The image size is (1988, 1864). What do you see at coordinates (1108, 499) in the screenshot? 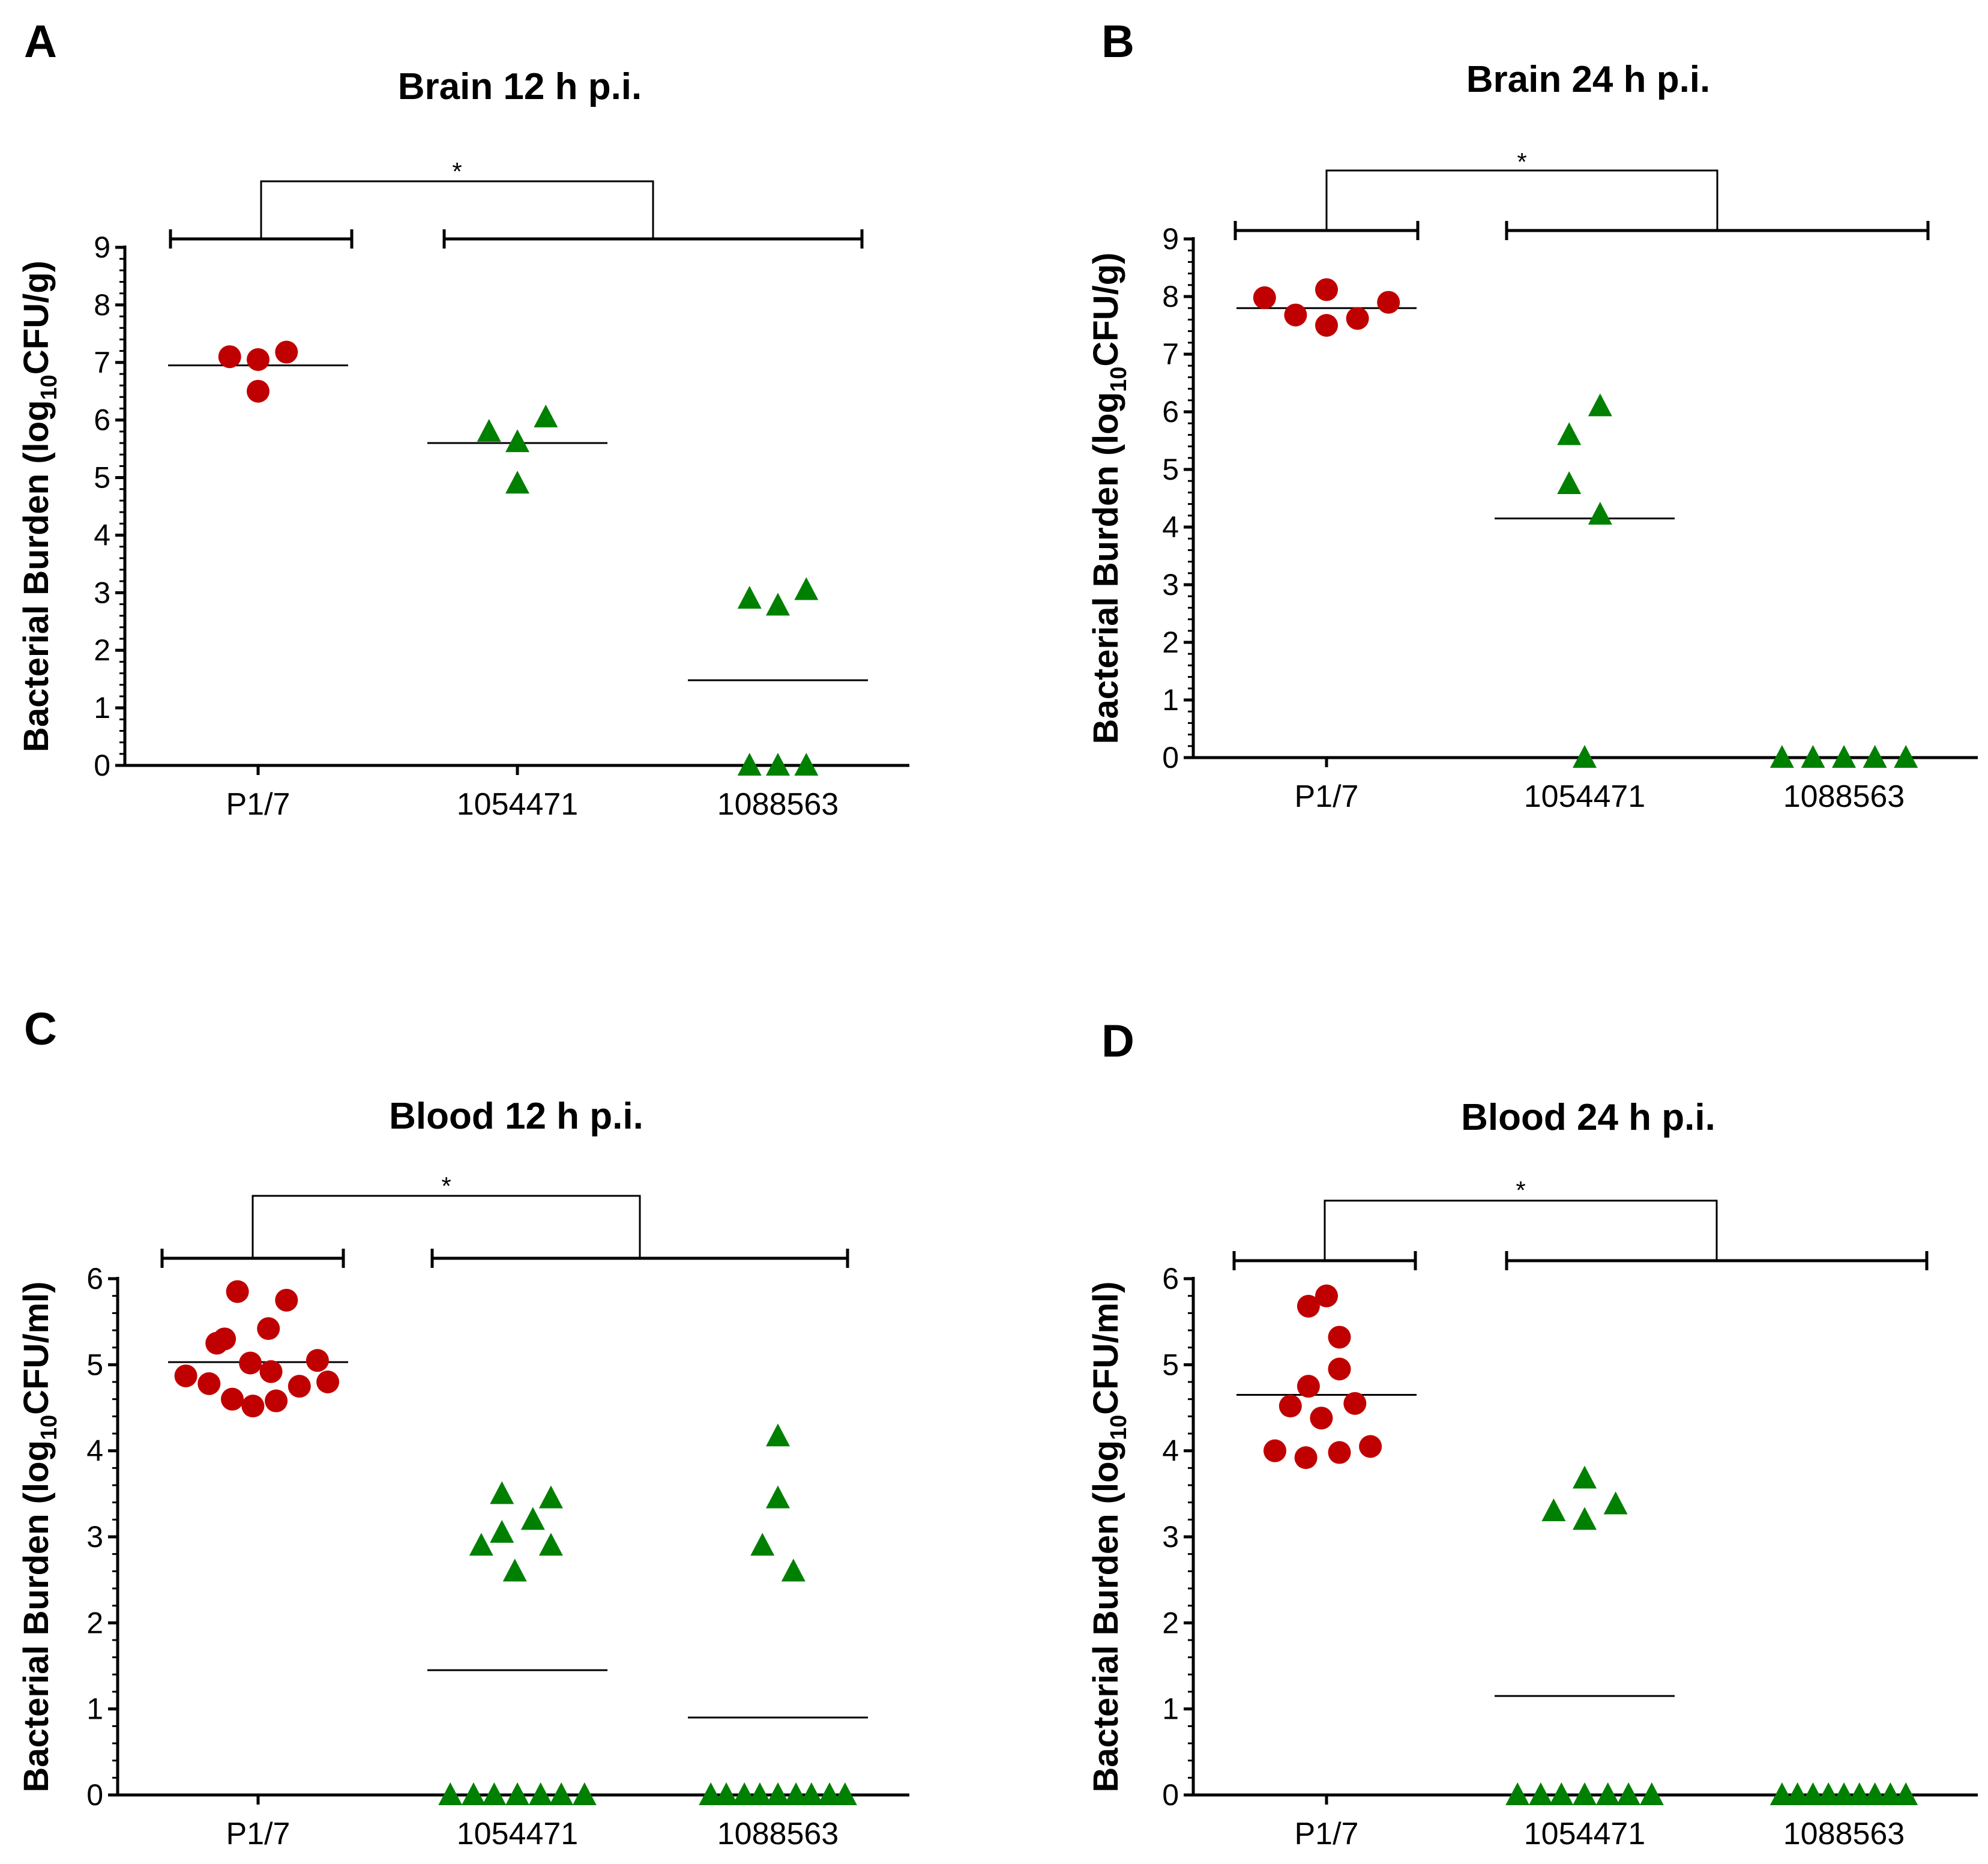
I see `y-axis-label: Bacterial Burden (log10CFU/g)` at bounding box center [1108, 499].